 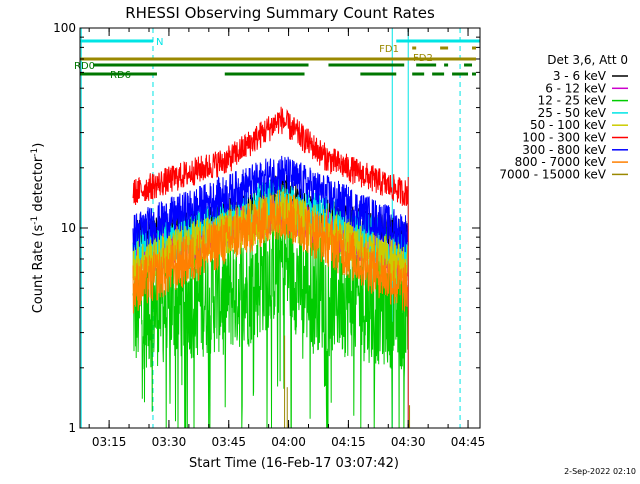 What do you see at coordinates (408, 442) in the screenshot?
I see `x-tick-label: 04:30` at bounding box center [408, 442].